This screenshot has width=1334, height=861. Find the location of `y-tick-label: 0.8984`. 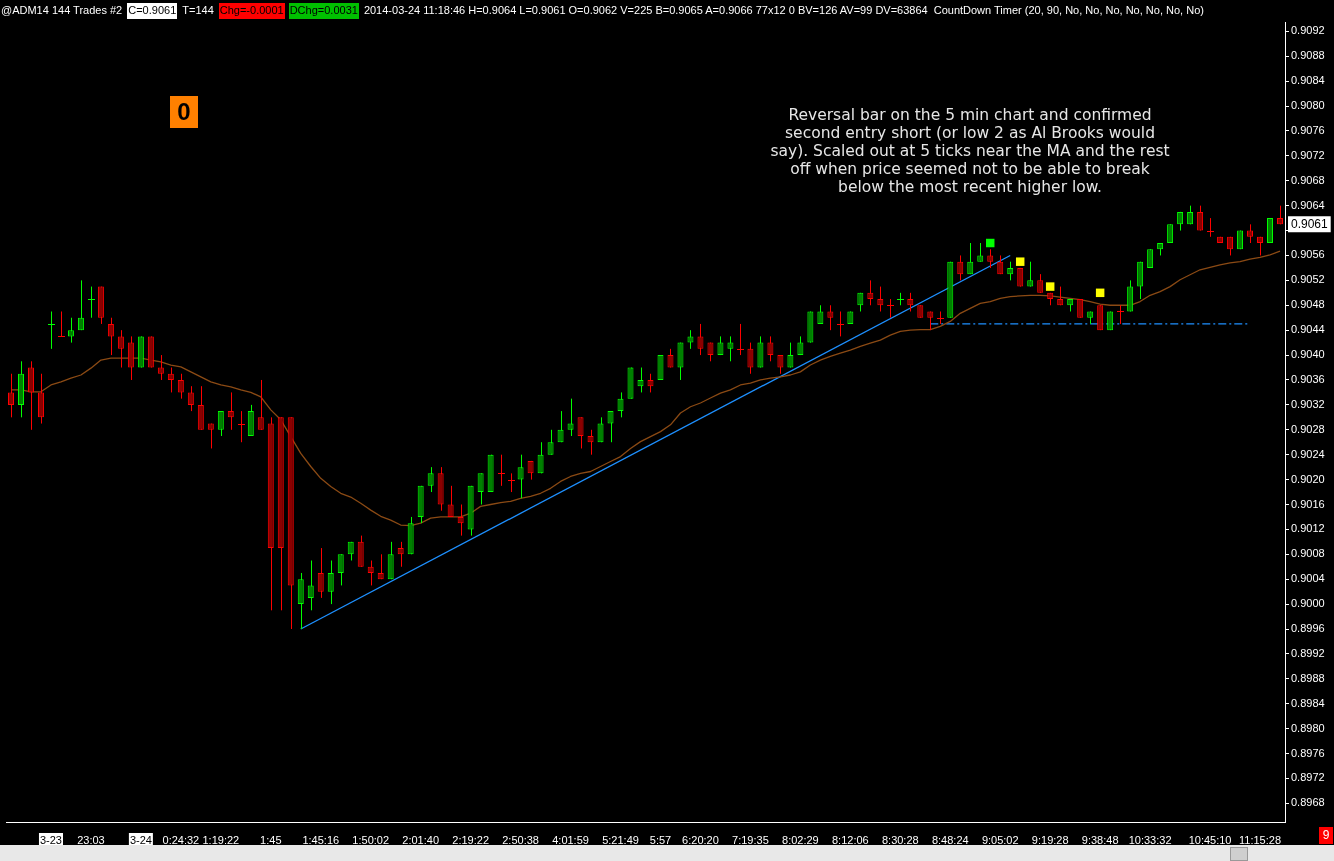

y-tick-label: 0.8984 is located at coordinates (1308, 702).